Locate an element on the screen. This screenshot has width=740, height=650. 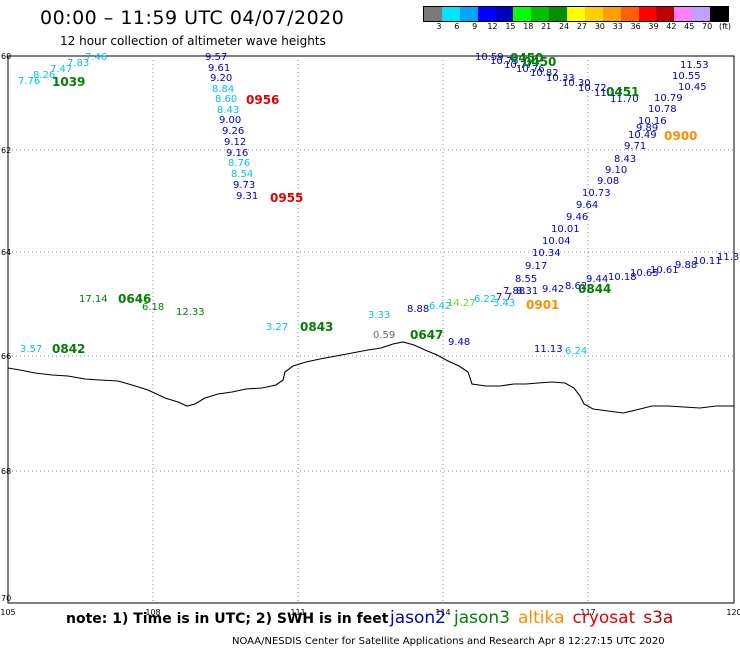
longitude-label: 117 is located at coordinates (587, 612).